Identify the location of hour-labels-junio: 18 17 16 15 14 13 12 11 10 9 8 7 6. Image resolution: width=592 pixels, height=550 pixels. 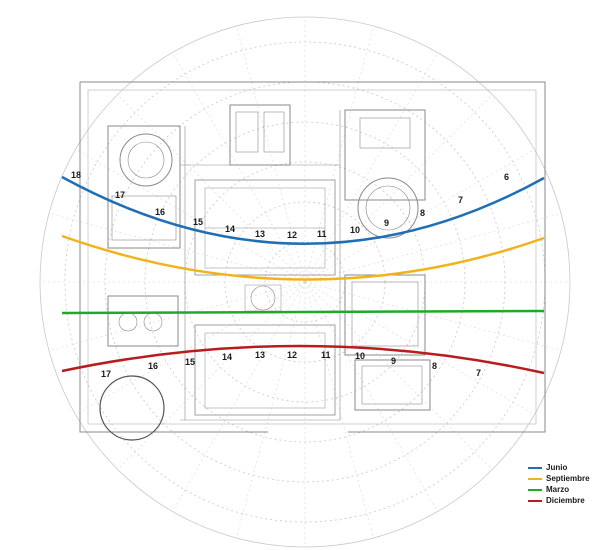
(290, 205).